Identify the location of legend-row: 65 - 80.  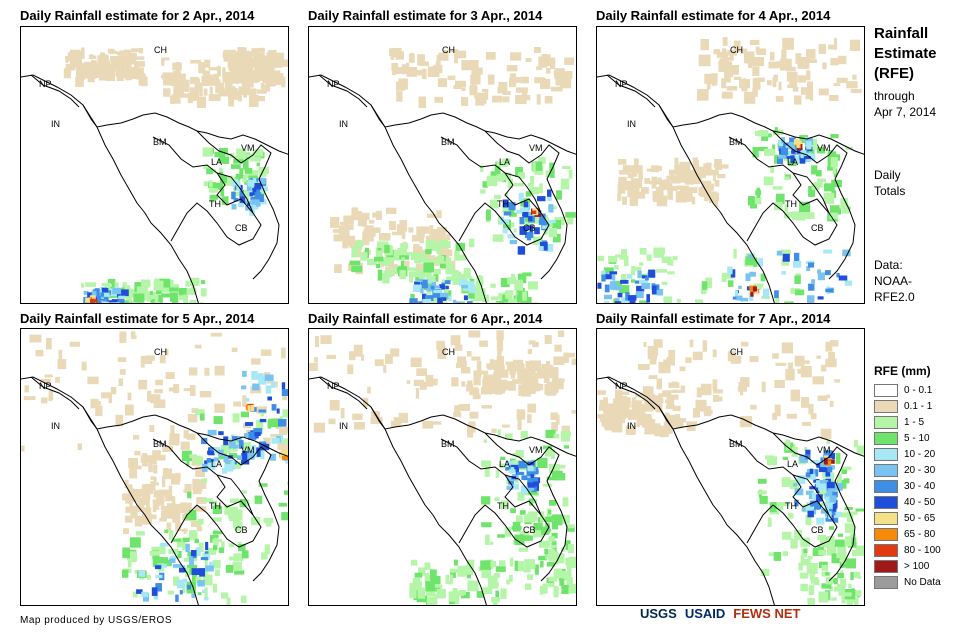
(907, 534).